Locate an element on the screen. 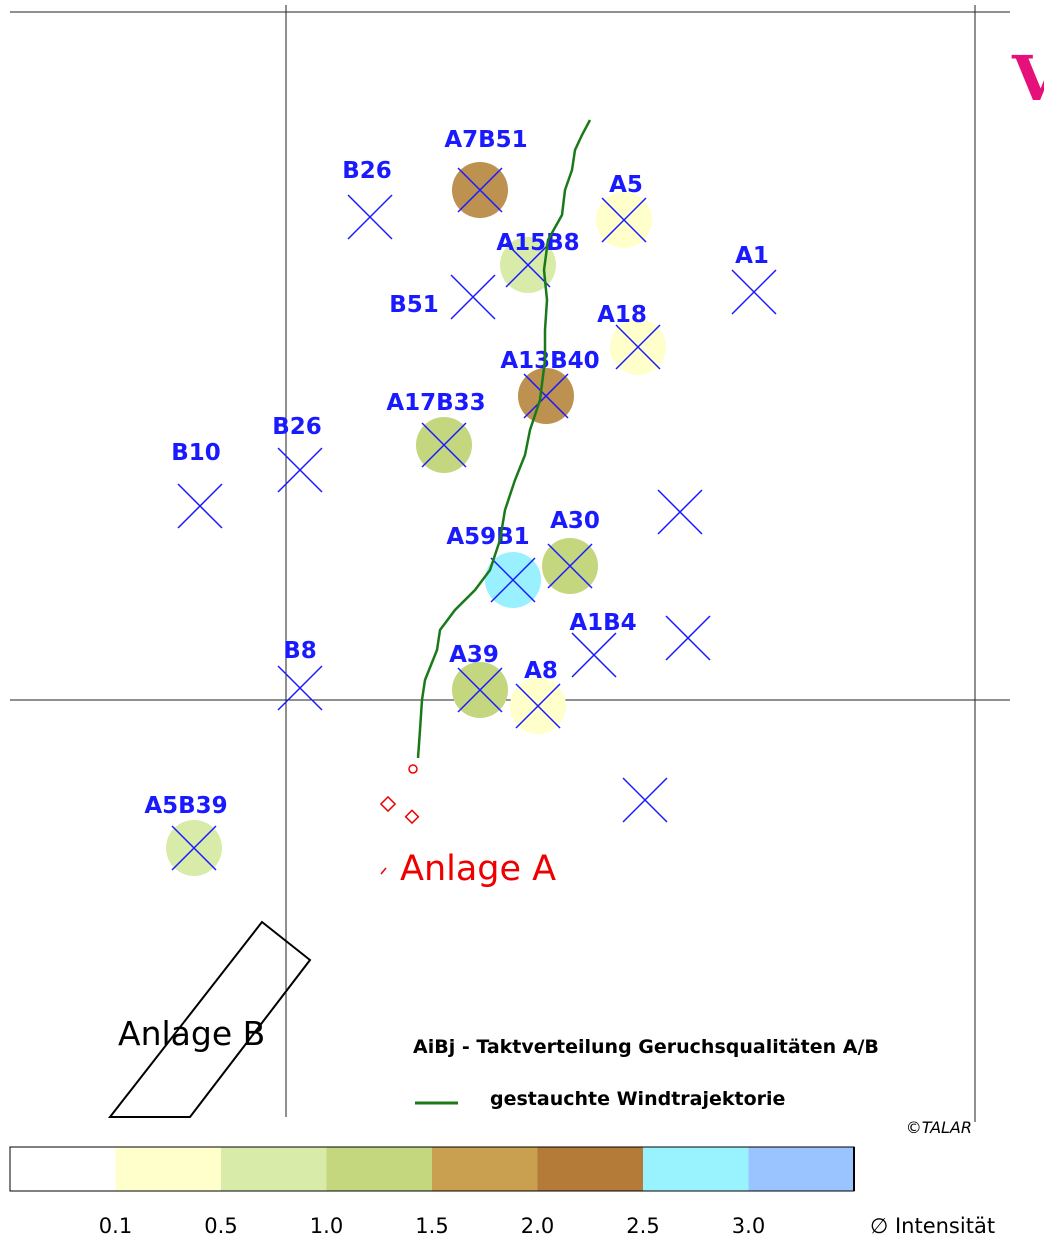 The image size is (1044, 1237). colorbar-tick-label: 1.0 is located at coordinates (326, 1225).